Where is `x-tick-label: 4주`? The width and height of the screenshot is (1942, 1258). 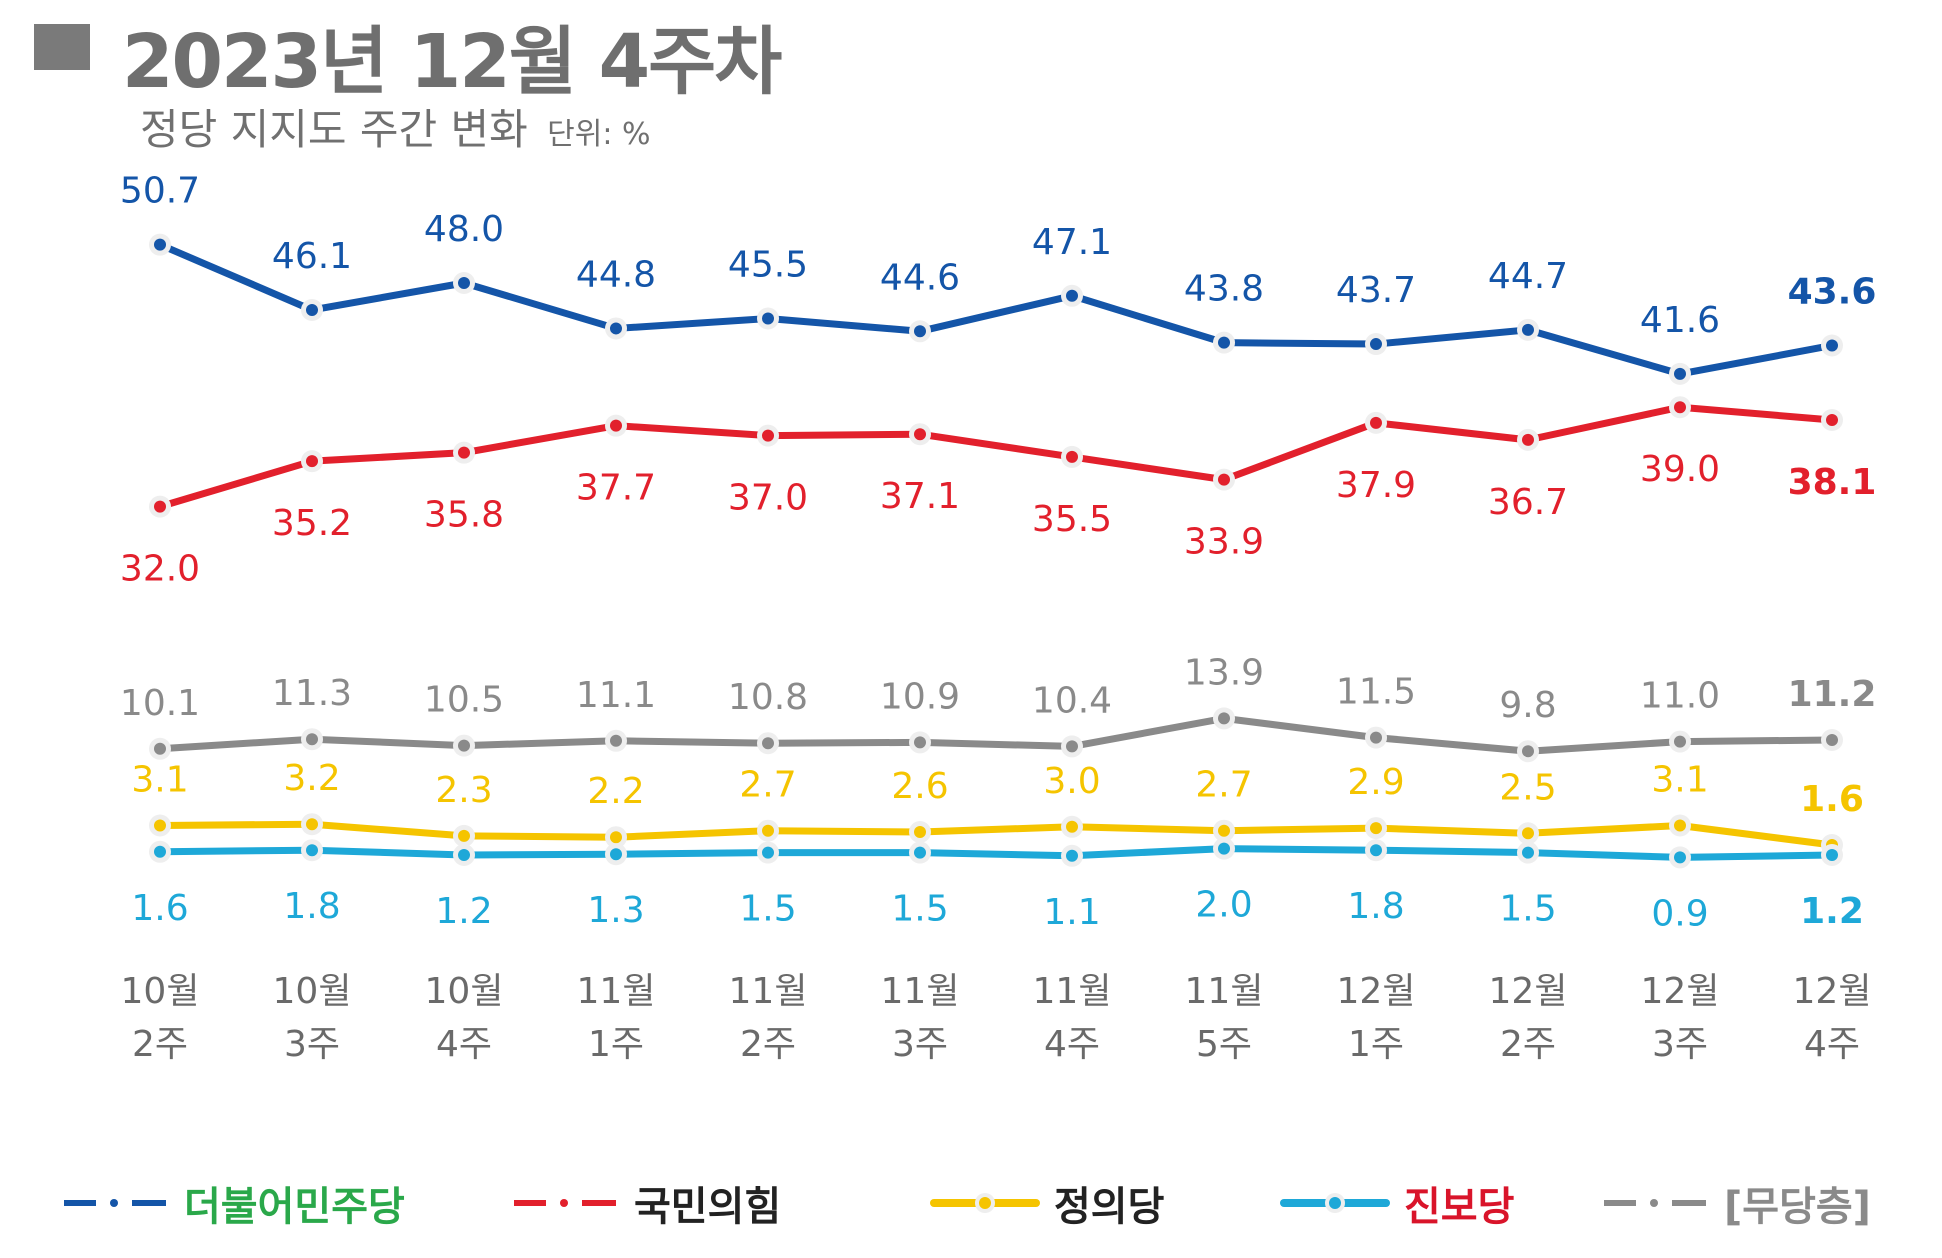 x-tick-label: 4주 is located at coordinates (464, 1044).